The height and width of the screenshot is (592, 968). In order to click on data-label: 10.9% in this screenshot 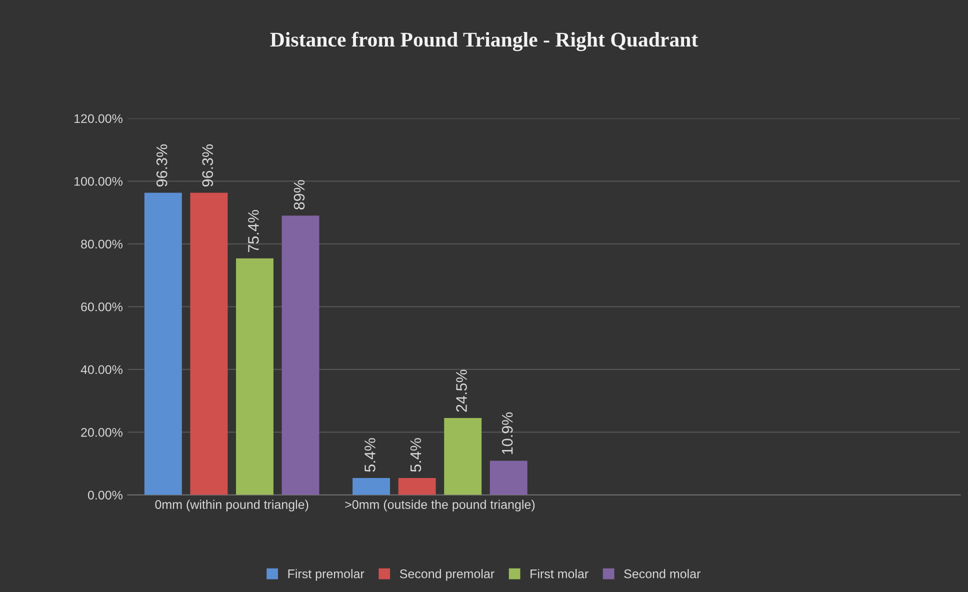, I will do `click(507, 433)`.